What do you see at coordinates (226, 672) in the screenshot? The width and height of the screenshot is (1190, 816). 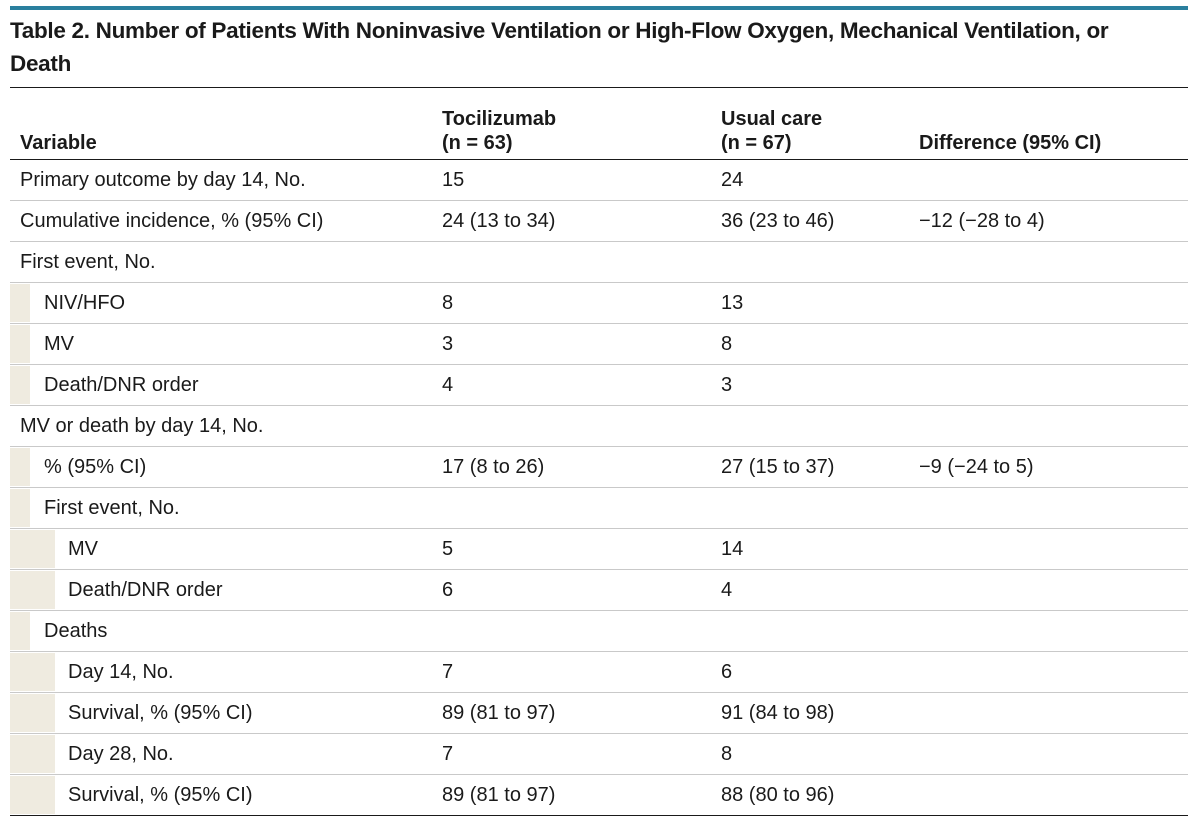 I see `row-label-cell: Day 14, No.` at bounding box center [226, 672].